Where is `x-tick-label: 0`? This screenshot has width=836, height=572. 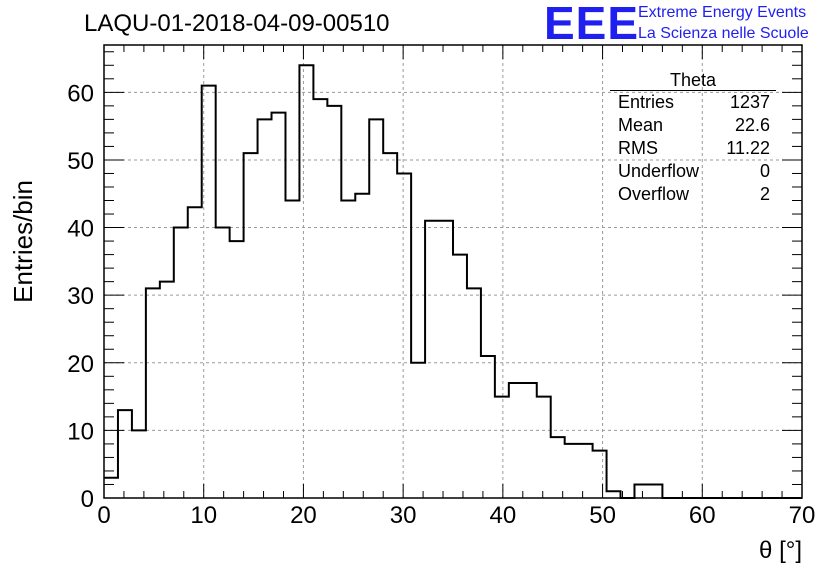 x-tick-label: 0 is located at coordinates (103, 515).